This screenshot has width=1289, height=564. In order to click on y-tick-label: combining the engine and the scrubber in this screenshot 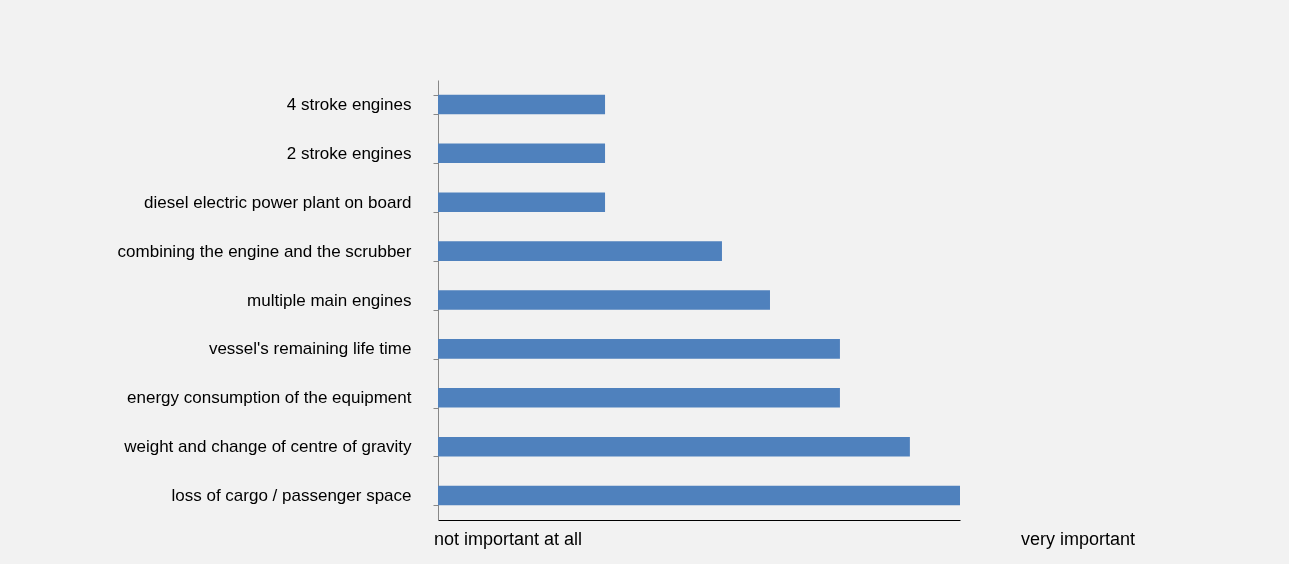, I will do `click(264, 251)`.